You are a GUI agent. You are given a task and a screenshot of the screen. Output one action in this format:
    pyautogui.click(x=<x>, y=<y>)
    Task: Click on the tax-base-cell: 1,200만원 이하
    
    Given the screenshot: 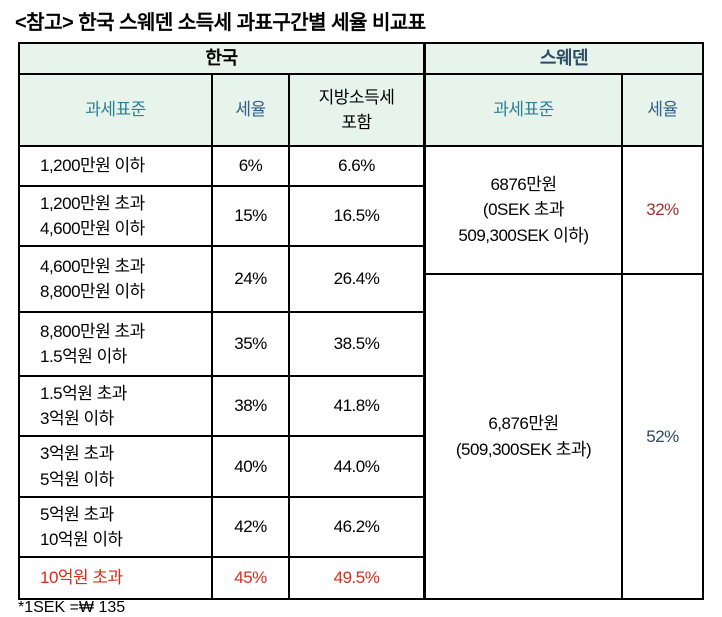 What is the action you would take?
    pyautogui.click(x=116, y=167)
    